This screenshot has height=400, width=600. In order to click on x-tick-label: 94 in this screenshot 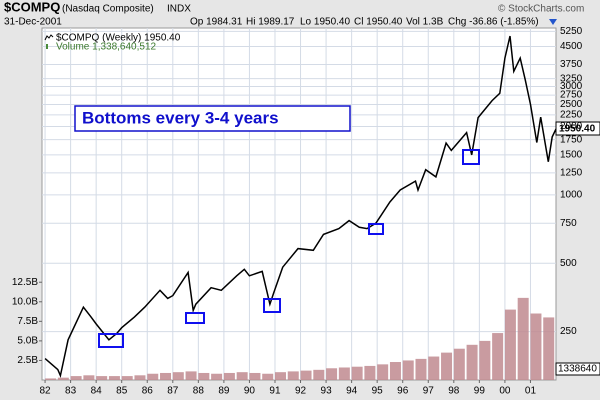, I will do `click(352, 391)`.